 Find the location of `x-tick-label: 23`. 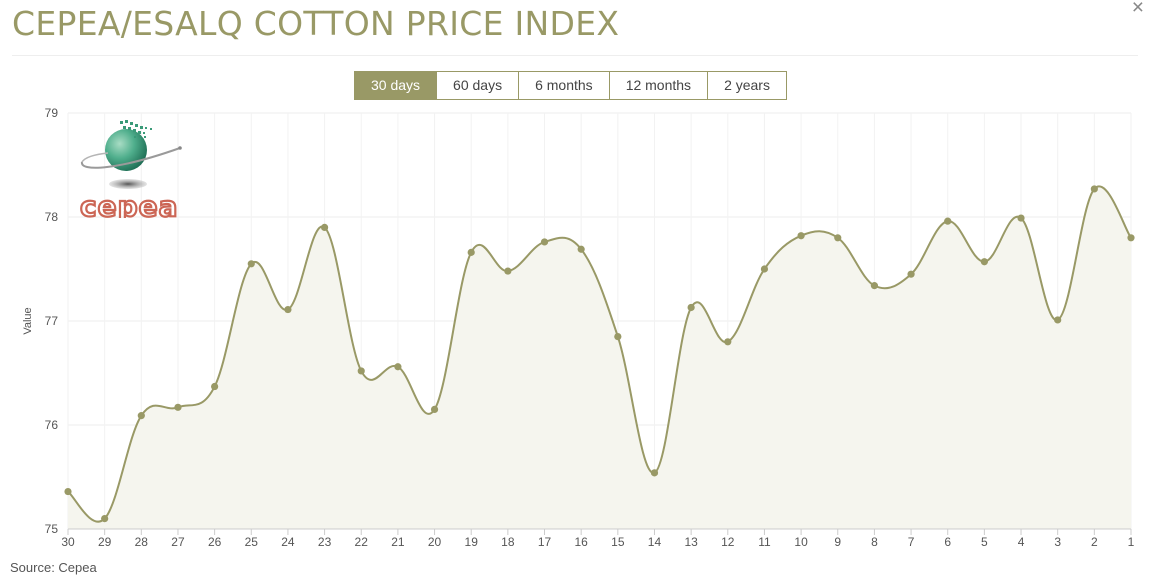

x-tick-label: 23 is located at coordinates (325, 542).